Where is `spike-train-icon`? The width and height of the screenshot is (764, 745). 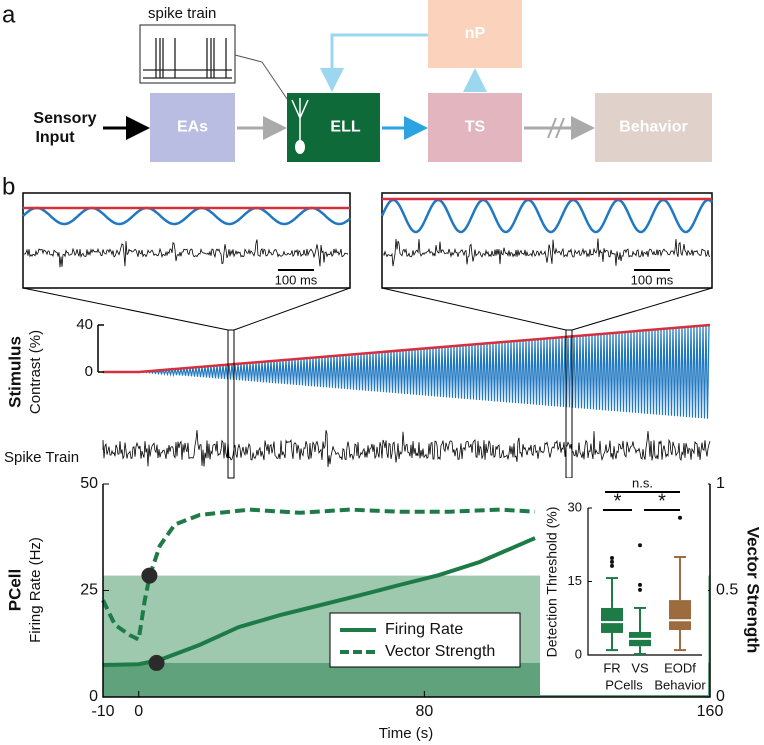 spike-train-icon is located at coordinates (187, 58).